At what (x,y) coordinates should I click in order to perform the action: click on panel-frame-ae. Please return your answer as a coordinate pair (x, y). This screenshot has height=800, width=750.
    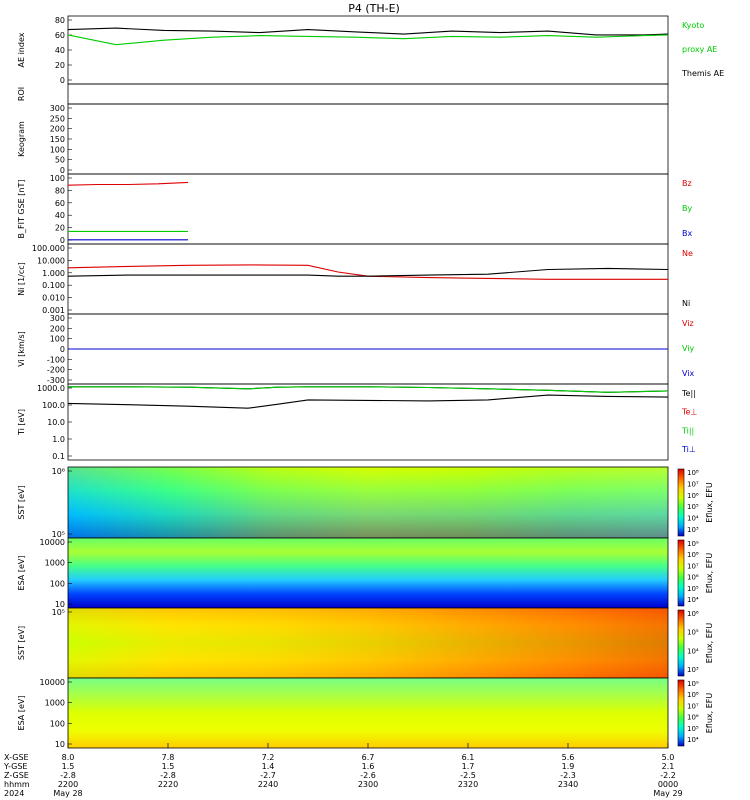
    Looking at the image, I should click on (368, 50).